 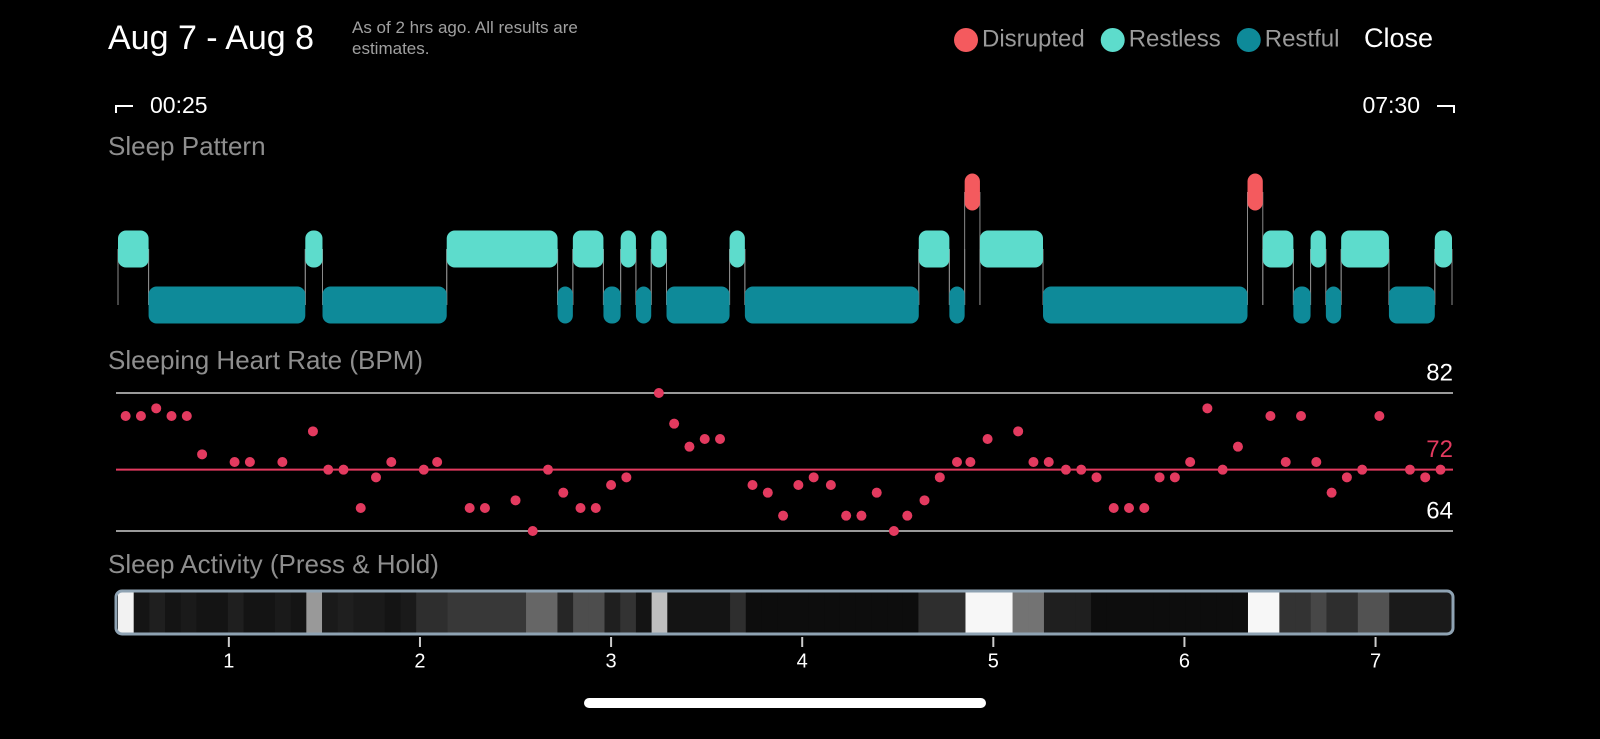 What do you see at coordinates (1439, 510) in the screenshot?
I see `y-tick-label: 64` at bounding box center [1439, 510].